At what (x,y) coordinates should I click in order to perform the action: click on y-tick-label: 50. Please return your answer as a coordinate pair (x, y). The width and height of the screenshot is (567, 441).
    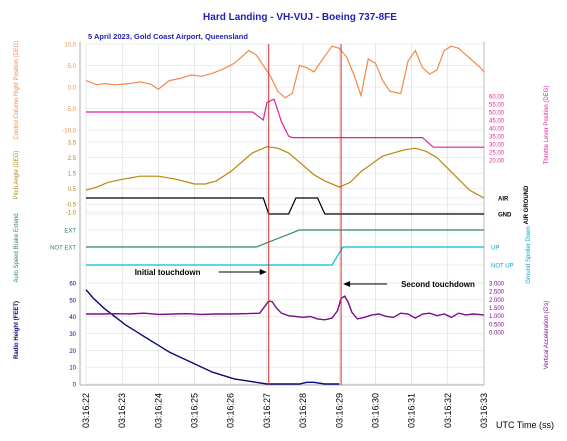
    Looking at the image, I should click on (72, 301).